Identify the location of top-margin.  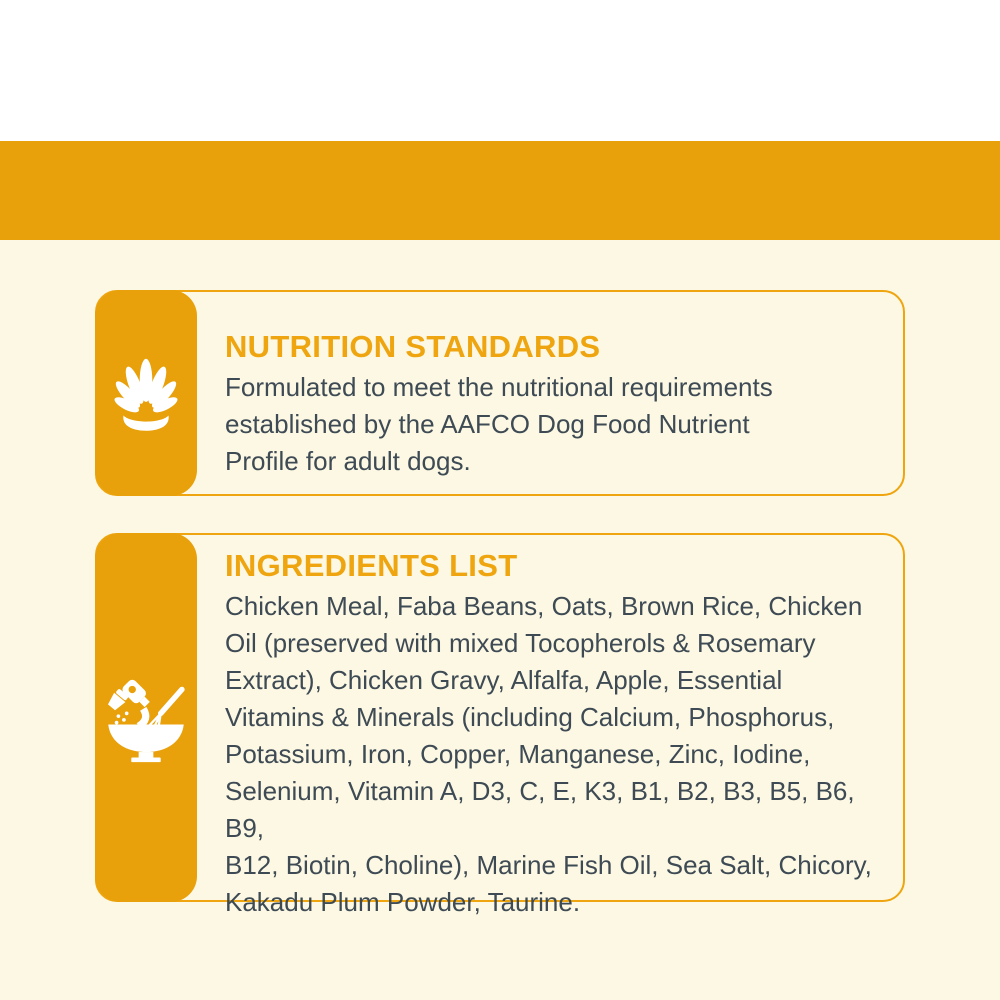
(500, 70).